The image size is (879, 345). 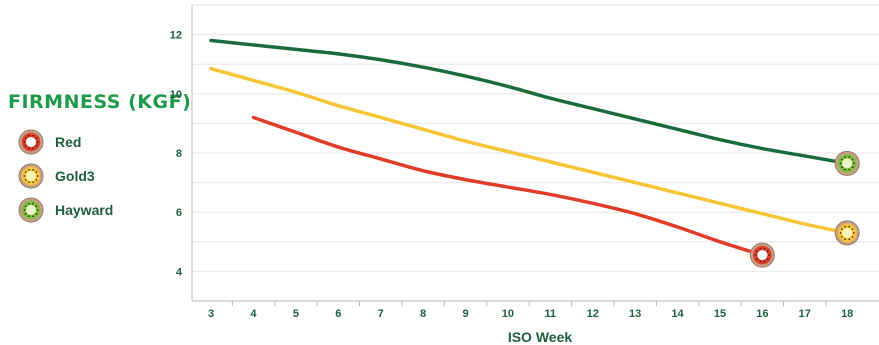 What do you see at coordinates (593, 314) in the screenshot?
I see `x-tick-label: 12` at bounding box center [593, 314].